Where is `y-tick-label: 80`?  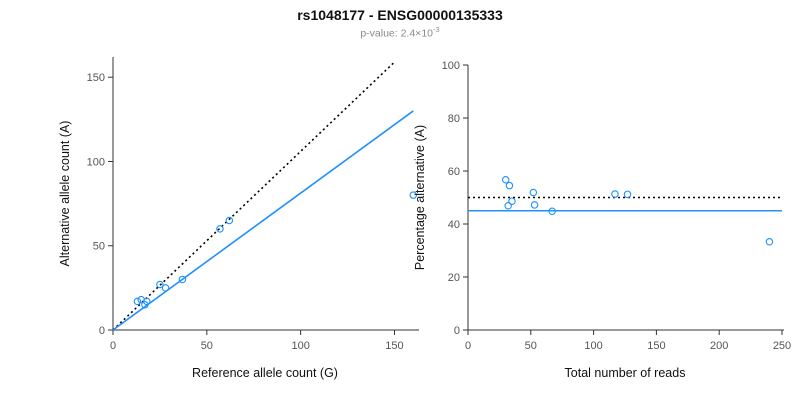 y-tick-label: 80 is located at coordinates (454, 119).